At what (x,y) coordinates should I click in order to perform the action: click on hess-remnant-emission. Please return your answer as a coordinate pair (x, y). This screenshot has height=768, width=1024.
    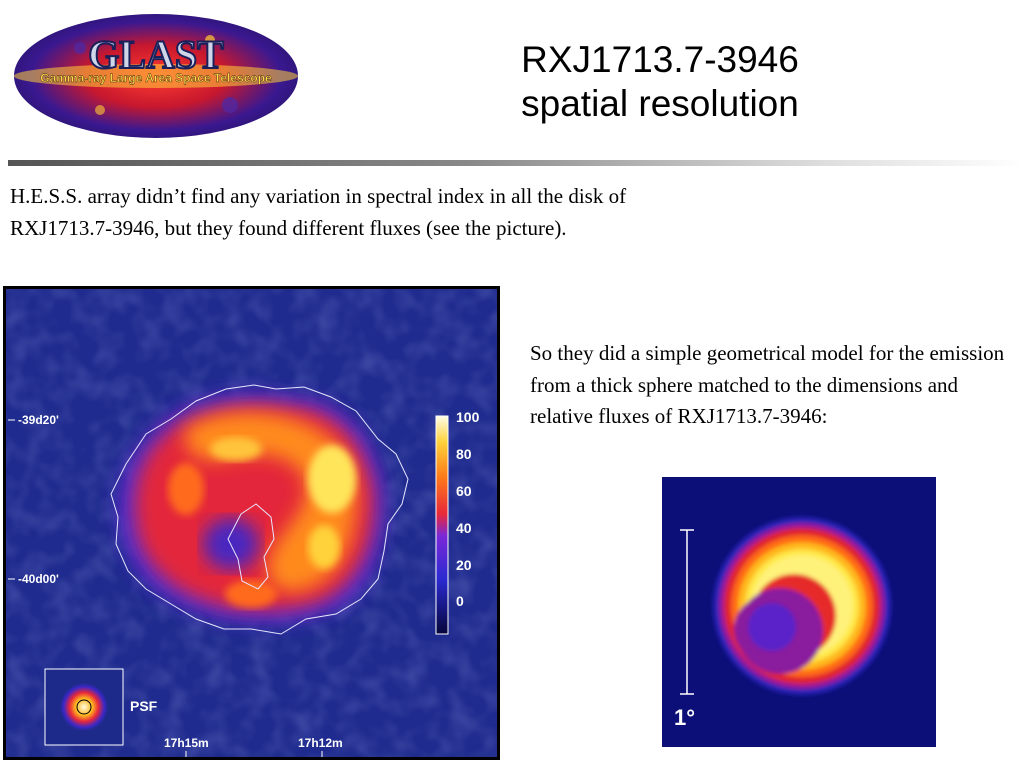
    Looking at the image, I should click on (251, 507).